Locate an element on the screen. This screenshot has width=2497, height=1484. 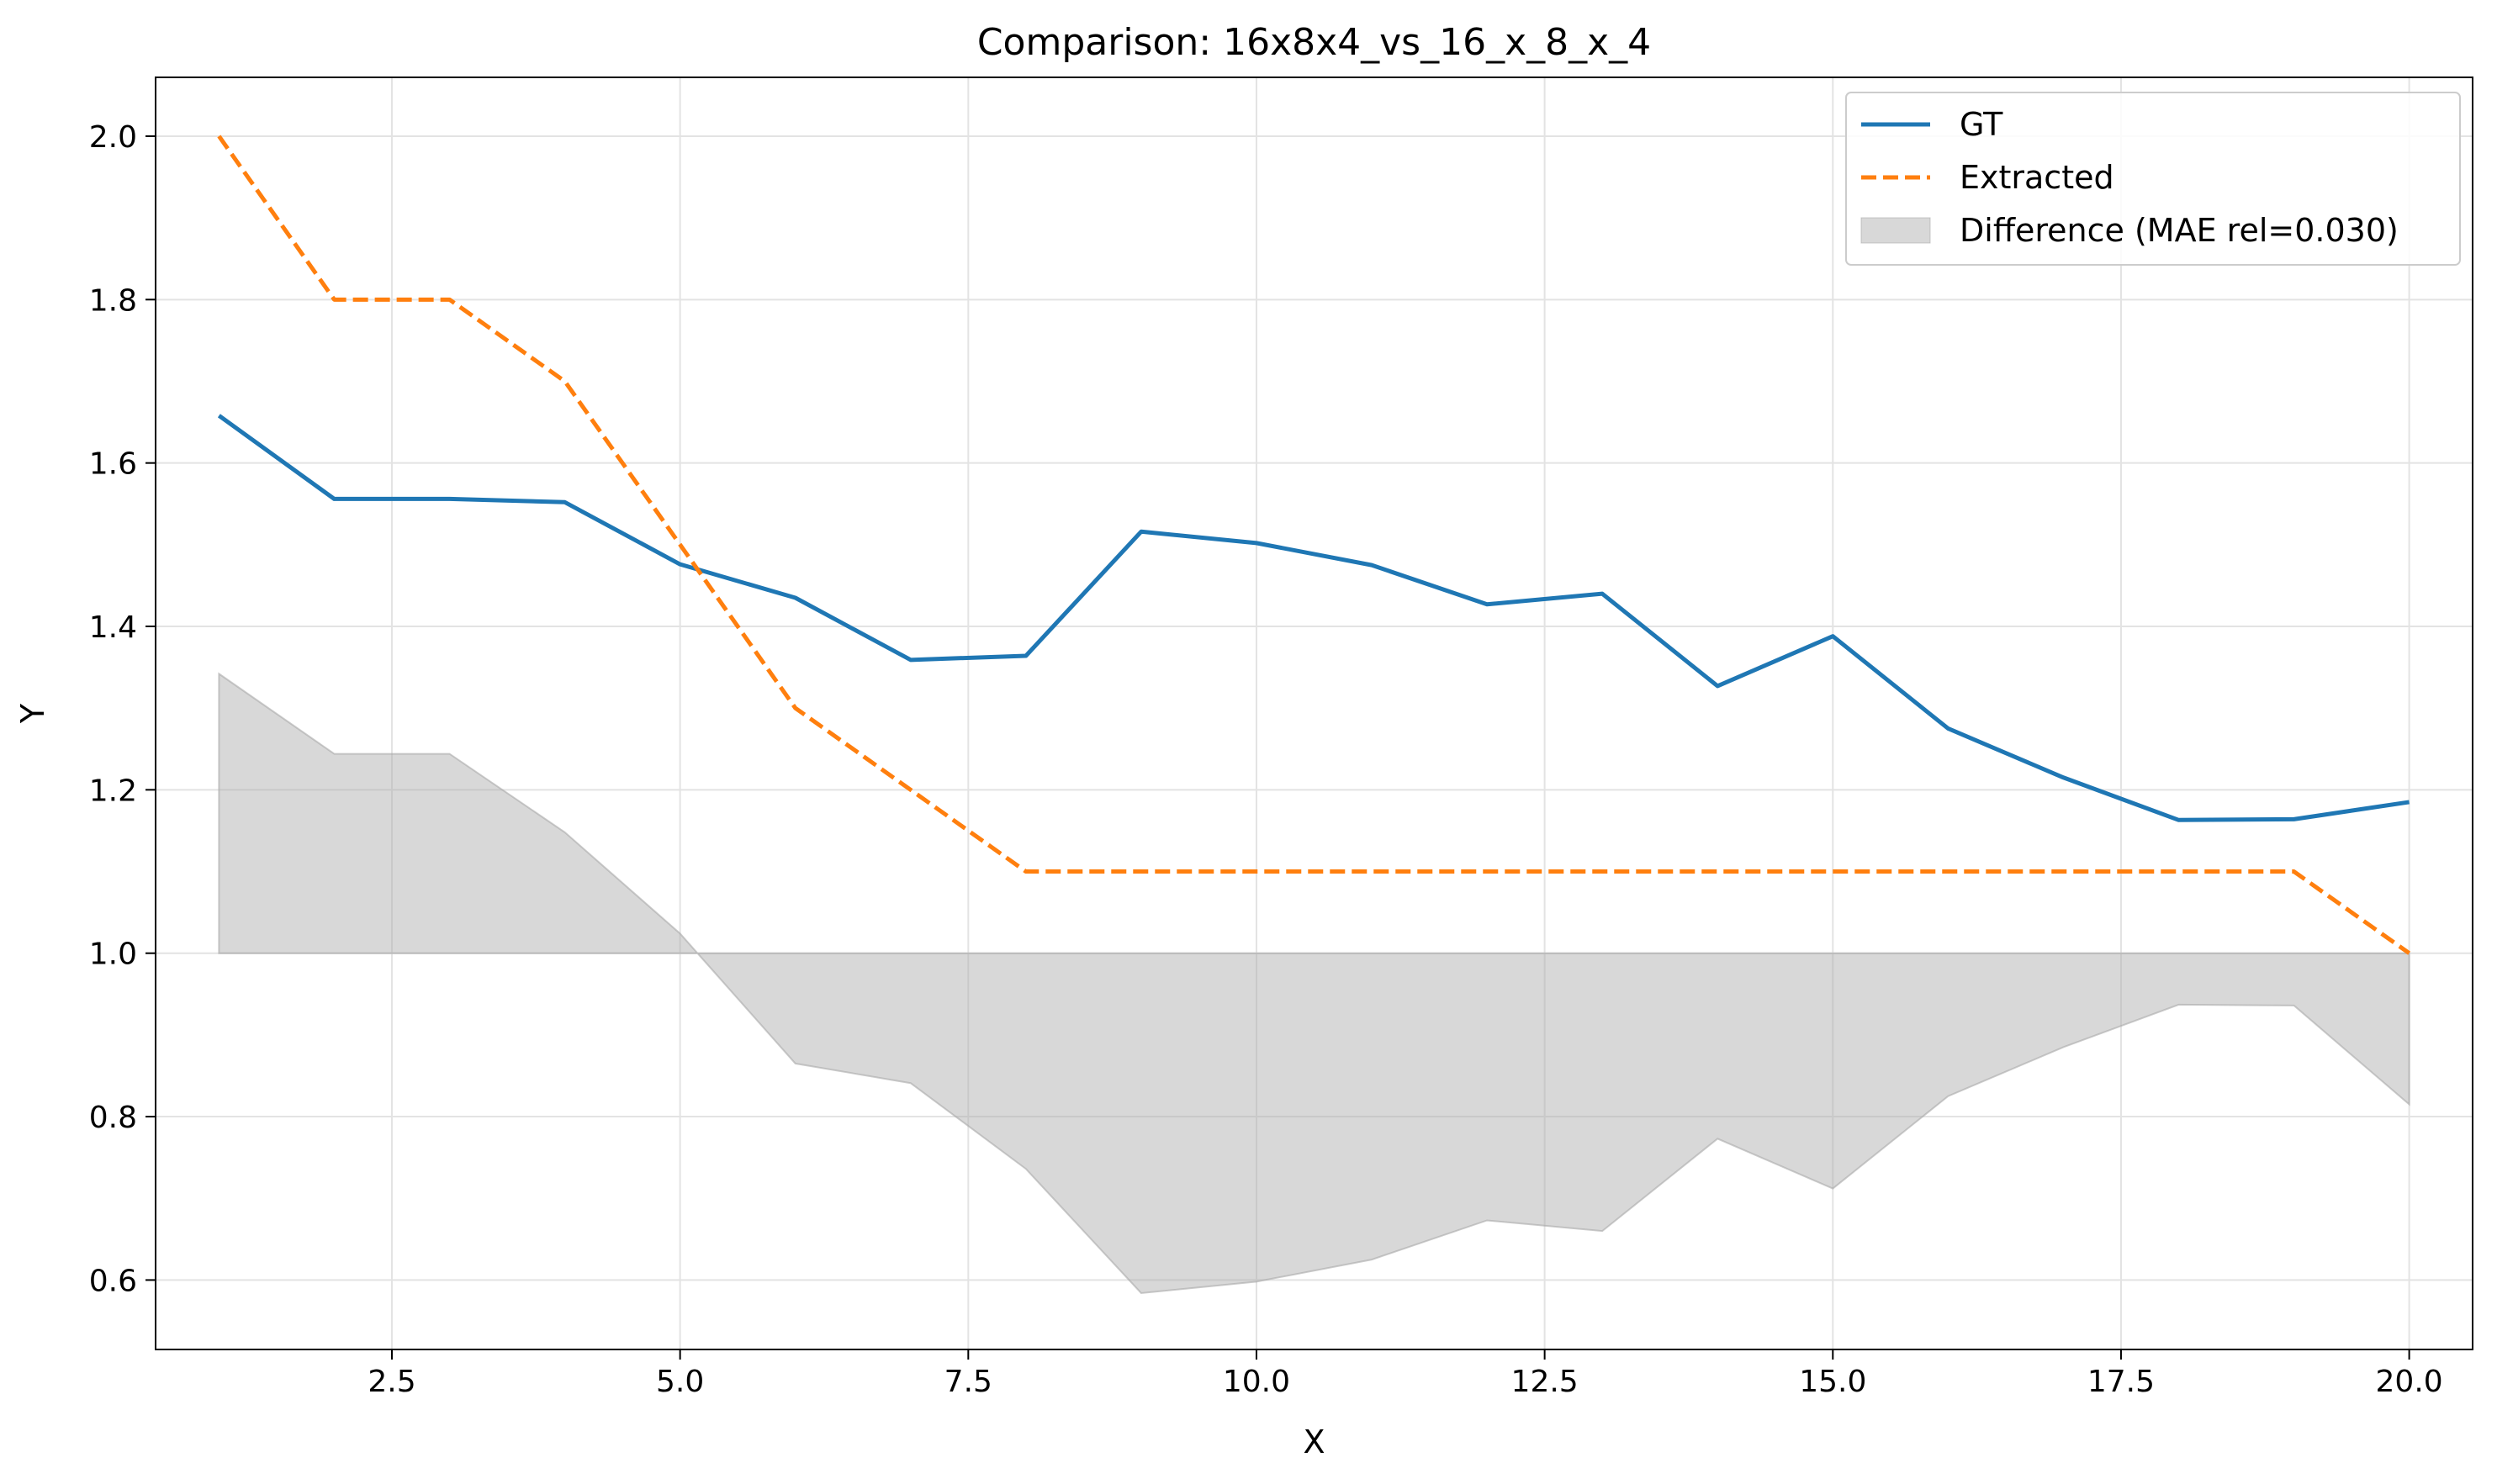
chart-title: Comparison: 16x8x4_vs_16_x_8_x_4 is located at coordinates (1314, 42).